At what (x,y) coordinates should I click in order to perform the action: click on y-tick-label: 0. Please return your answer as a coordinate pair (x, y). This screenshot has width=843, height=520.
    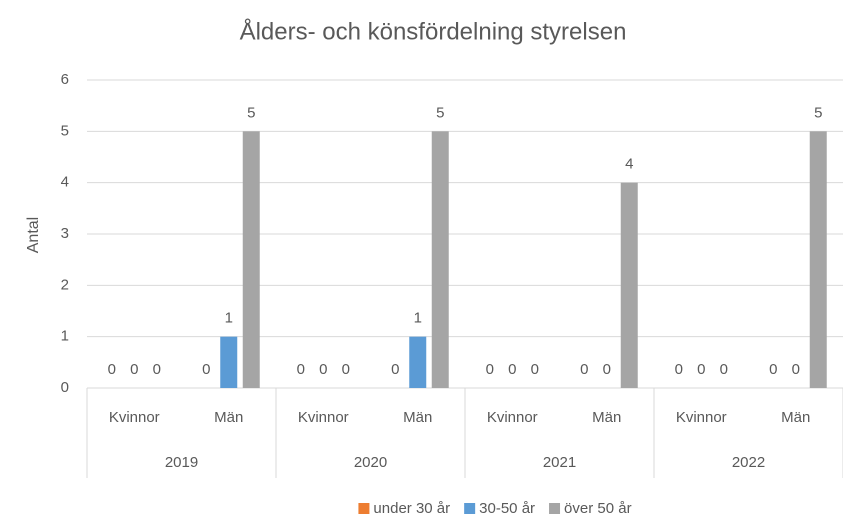
    Looking at the image, I should click on (65, 387).